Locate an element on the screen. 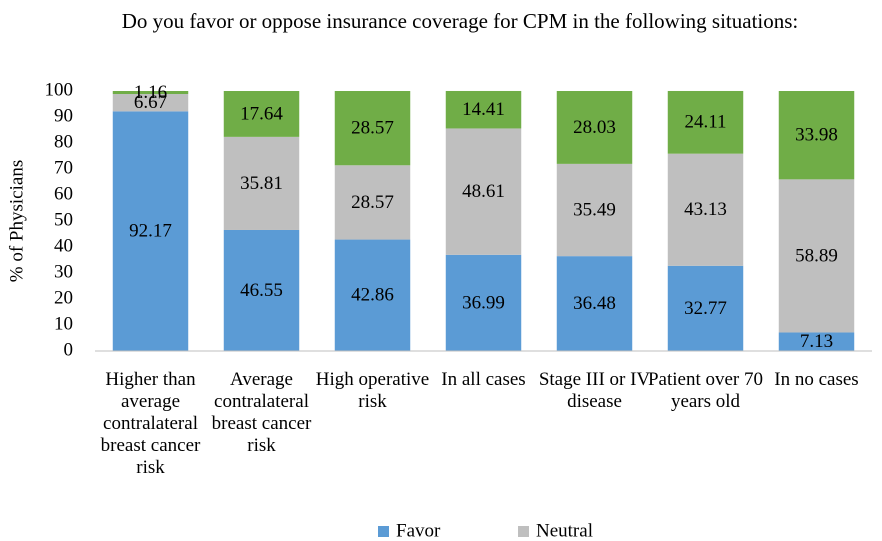 The image size is (882, 541). x-tick-label: High operative risk is located at coordinates (372, 390).